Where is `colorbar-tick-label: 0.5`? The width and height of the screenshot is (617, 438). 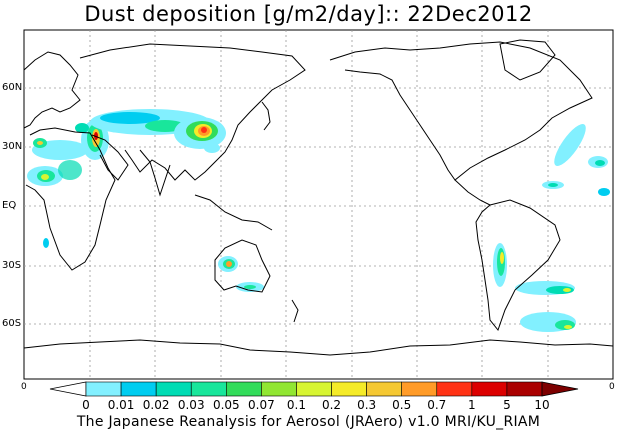 colorbar-tick-label: 0.5 is located at coordinates (401, 405).